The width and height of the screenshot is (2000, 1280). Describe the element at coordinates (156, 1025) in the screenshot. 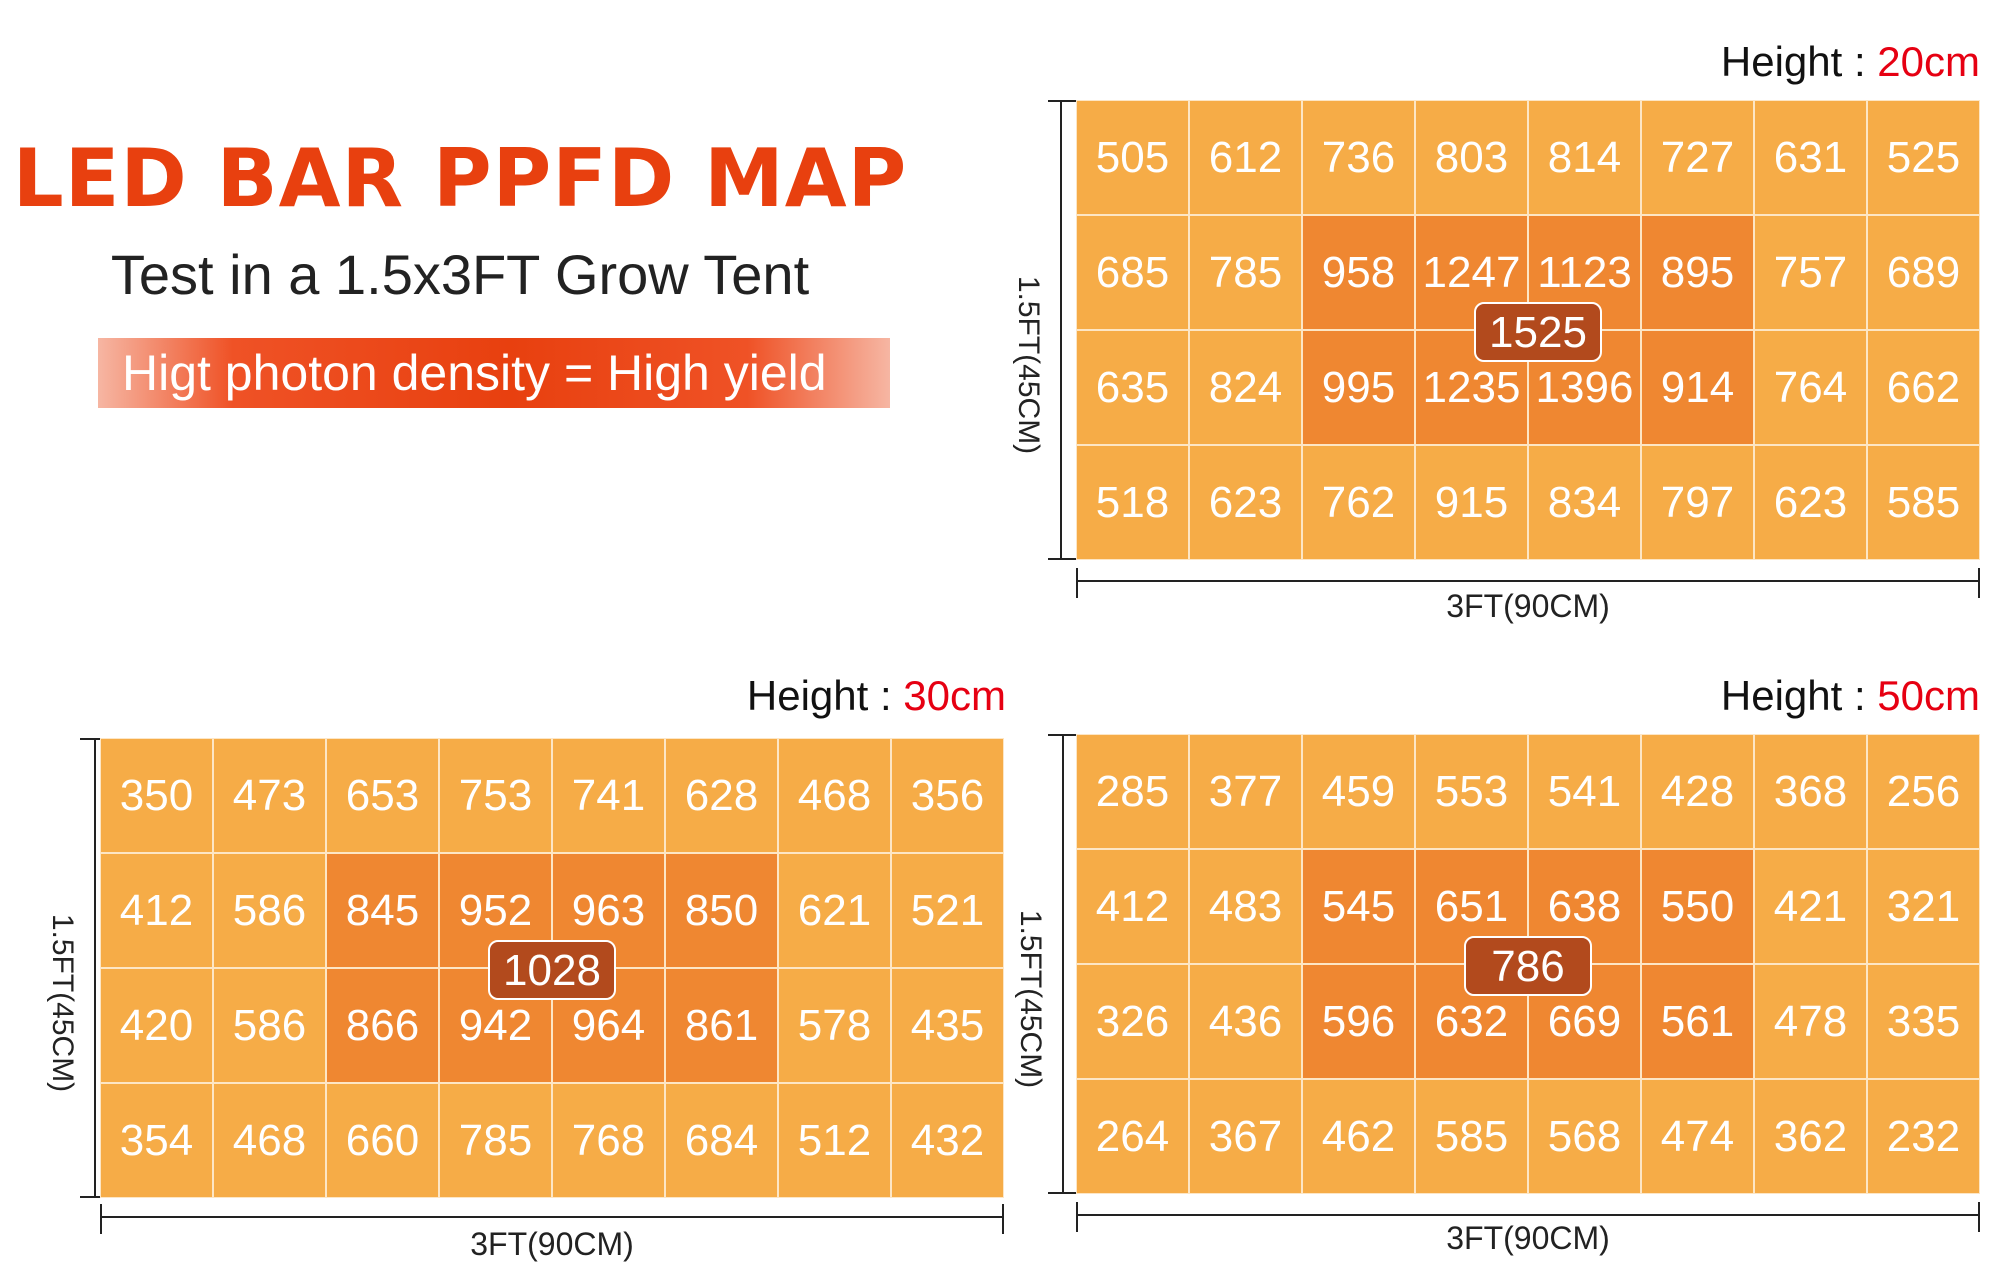

I see `ppfd-cell: 420` at that location.